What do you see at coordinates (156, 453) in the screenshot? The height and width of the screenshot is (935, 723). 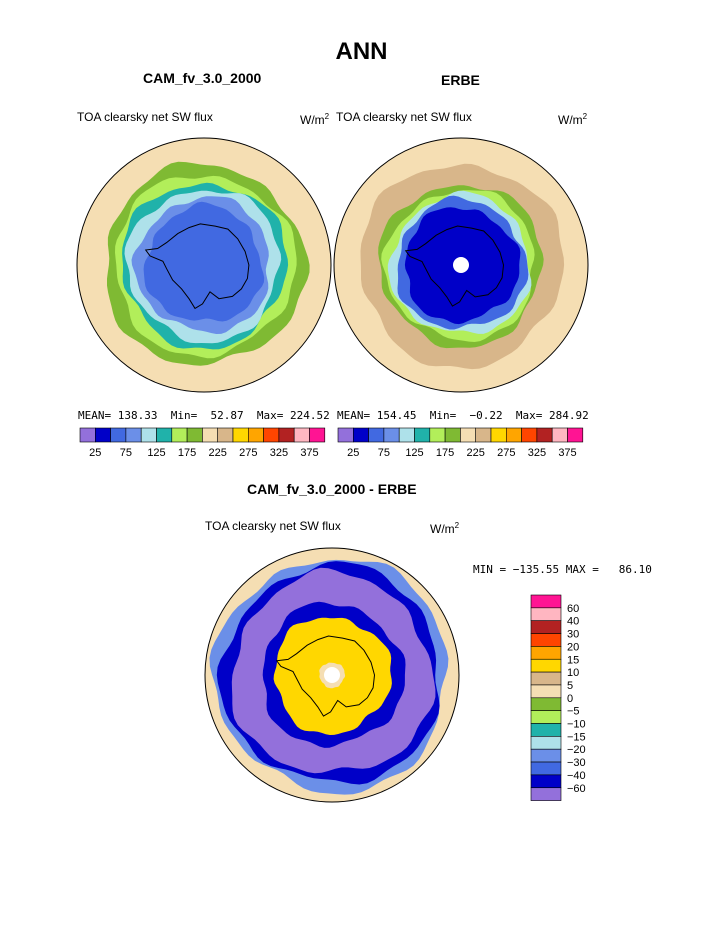 I see `colorbar-1-tick-label: 125` at bounding box center [156, 453].